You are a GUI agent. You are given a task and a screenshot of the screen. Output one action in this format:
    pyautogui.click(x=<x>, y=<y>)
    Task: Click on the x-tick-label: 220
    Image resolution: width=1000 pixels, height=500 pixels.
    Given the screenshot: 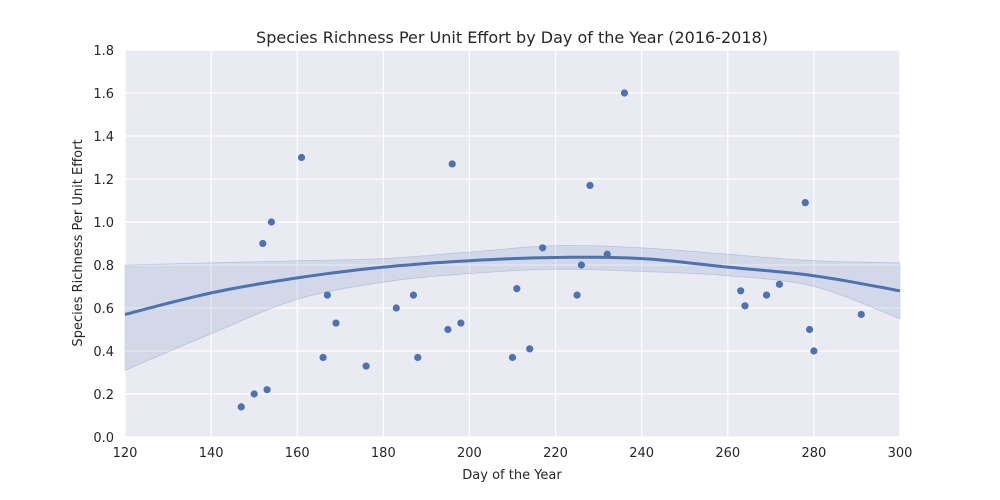 What is the action you would take?
    pyautogui.click(x=555, y=453)
    